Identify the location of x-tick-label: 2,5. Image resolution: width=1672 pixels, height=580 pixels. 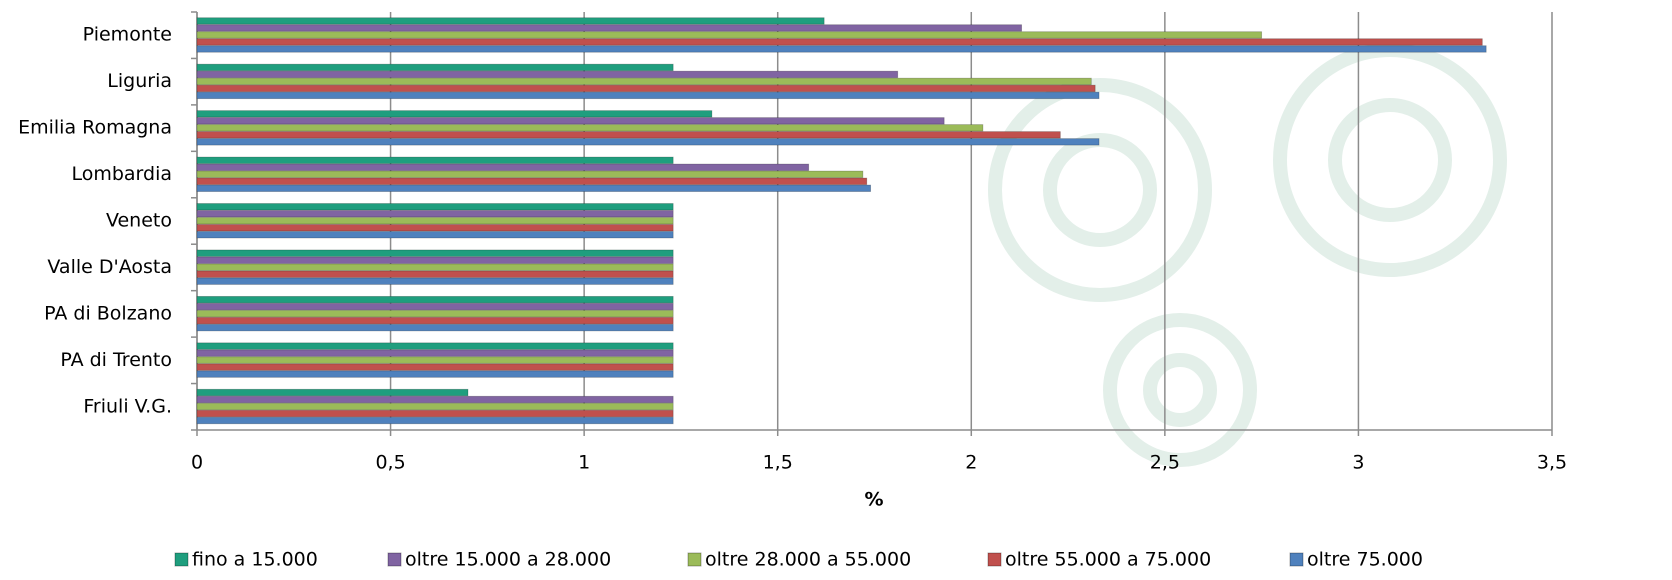
(1165, 463).